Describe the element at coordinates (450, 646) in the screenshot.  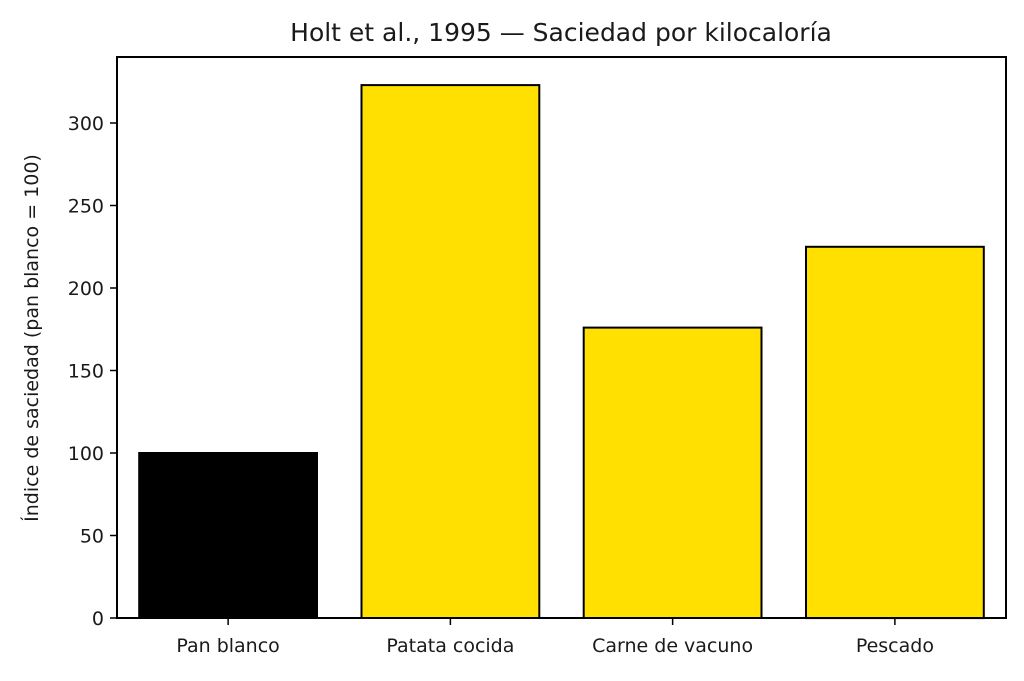
I see `x-tick-label: Patata cocida` at that location.